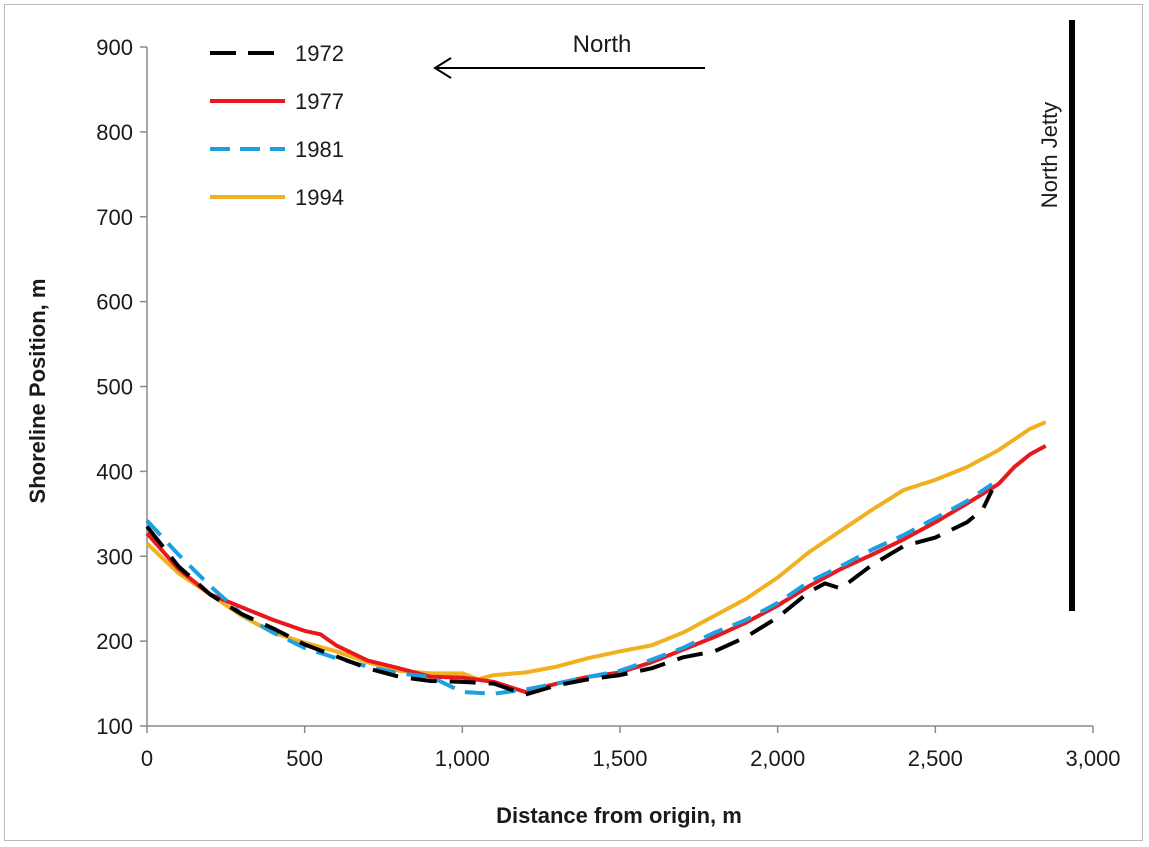 The width and height of the screenshot is (1149, 847). I want to click on legend: 1972 1977 1981 1994, so click(277, 125).